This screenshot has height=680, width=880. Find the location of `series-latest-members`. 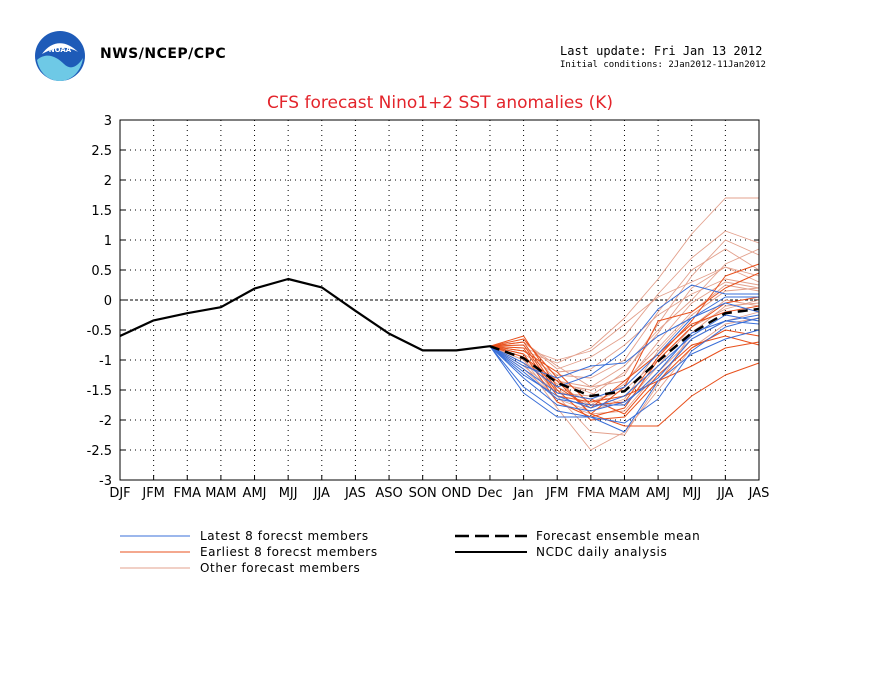

series-latest-members is located at coordinates (624, 358).